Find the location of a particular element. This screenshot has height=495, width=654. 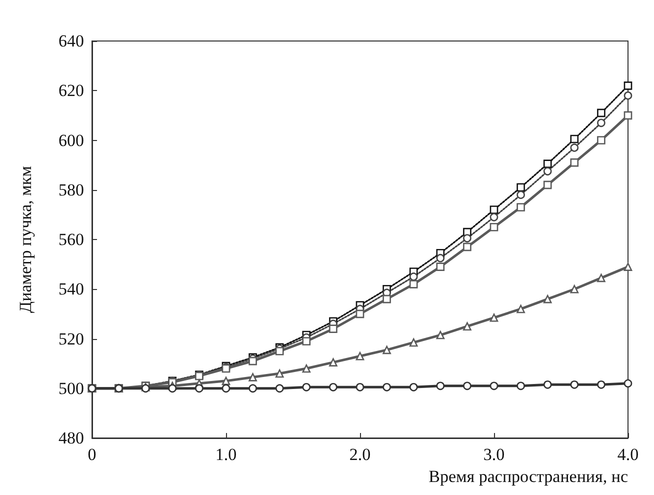

y-tick-label: 480 is located at coordinates (71, 438).